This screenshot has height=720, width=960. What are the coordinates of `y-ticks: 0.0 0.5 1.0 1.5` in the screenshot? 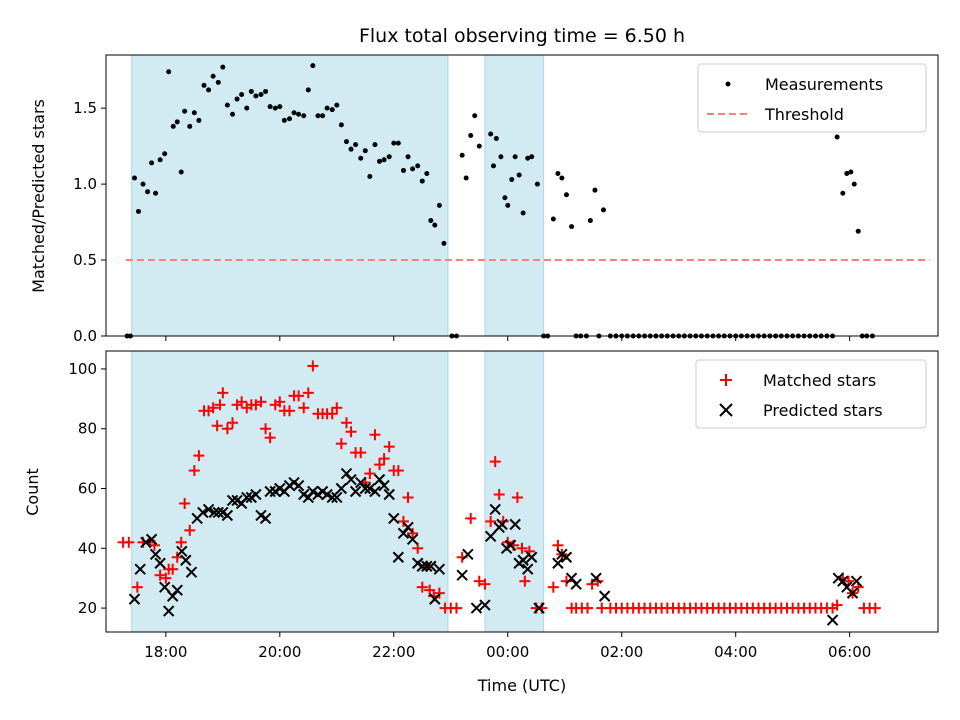 It's located at (89, 222).